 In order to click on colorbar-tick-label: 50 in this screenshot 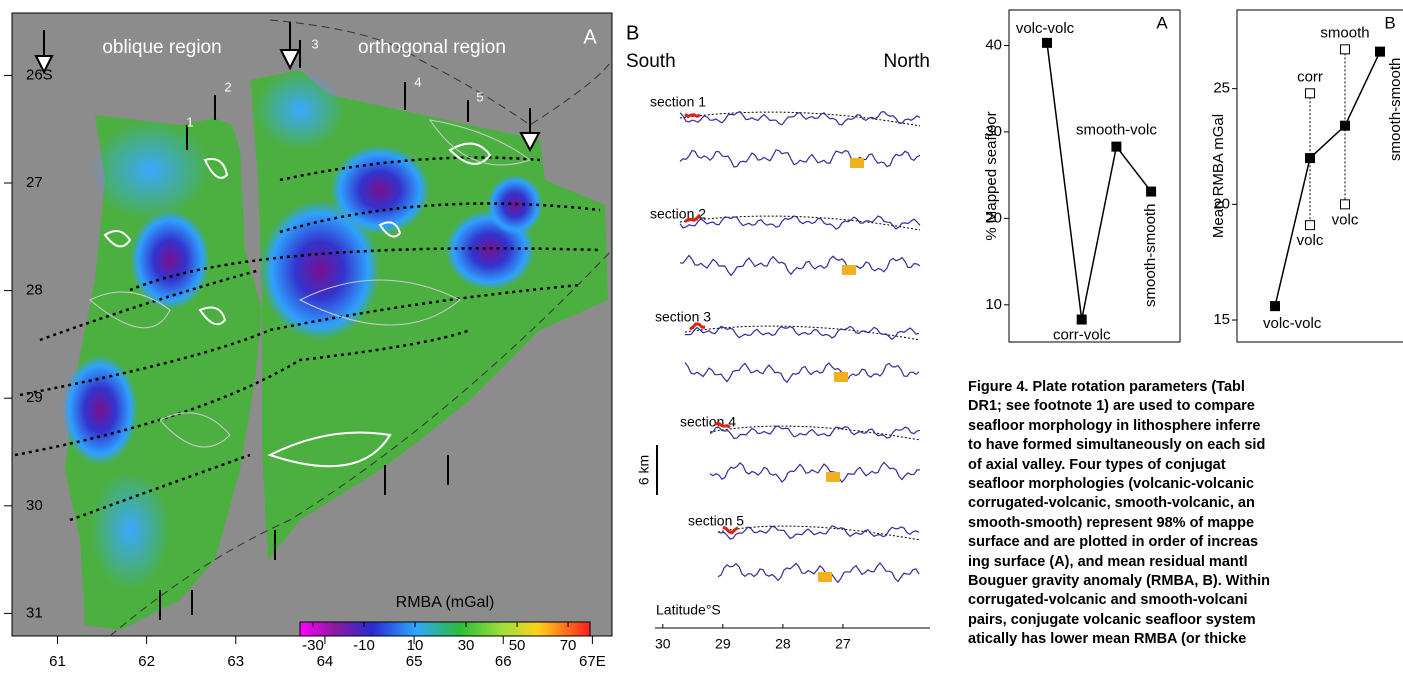, I will do `click(517, 645)`.